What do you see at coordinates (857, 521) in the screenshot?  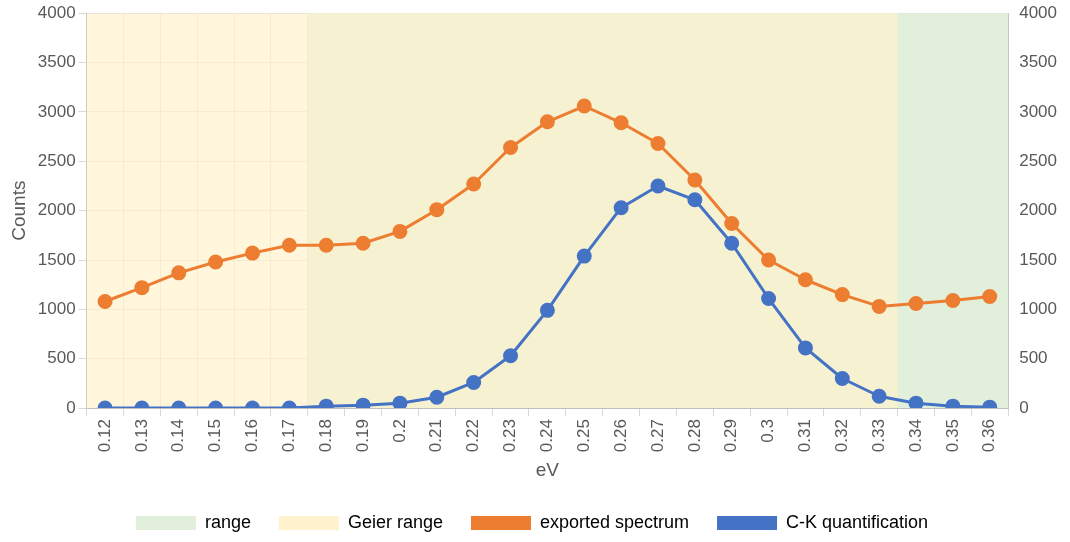 I see `legend-label: C-K quantification` at bounding box center [857, 521].